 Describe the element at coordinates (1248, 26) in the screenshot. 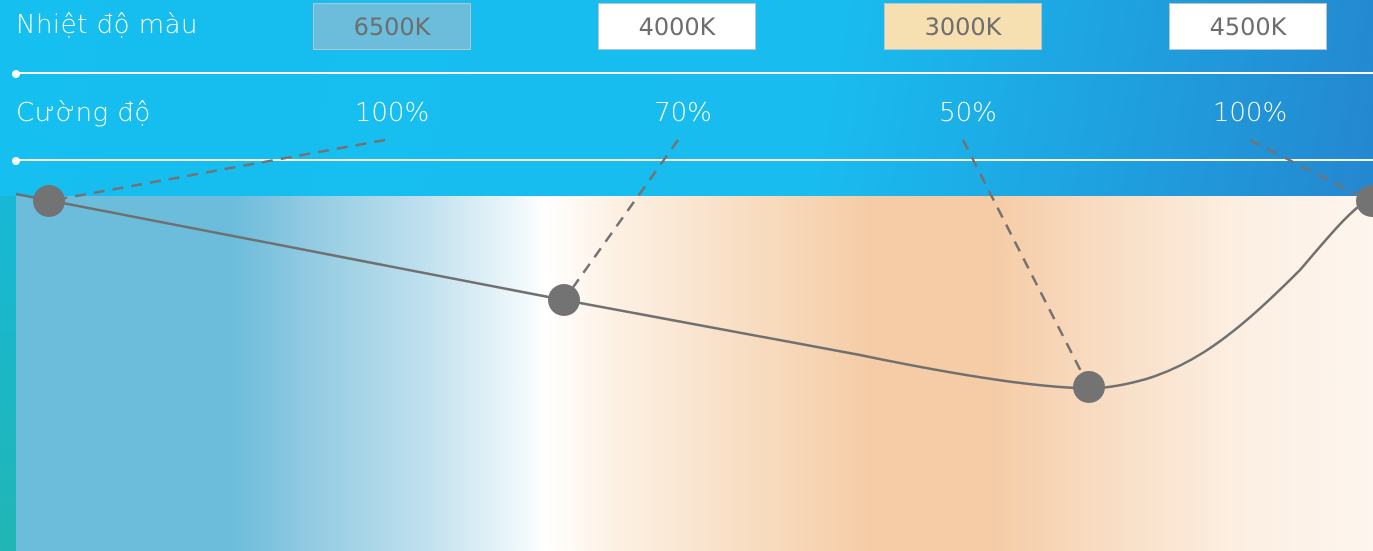

I see `temperature-box-4: 4500K` at that location.